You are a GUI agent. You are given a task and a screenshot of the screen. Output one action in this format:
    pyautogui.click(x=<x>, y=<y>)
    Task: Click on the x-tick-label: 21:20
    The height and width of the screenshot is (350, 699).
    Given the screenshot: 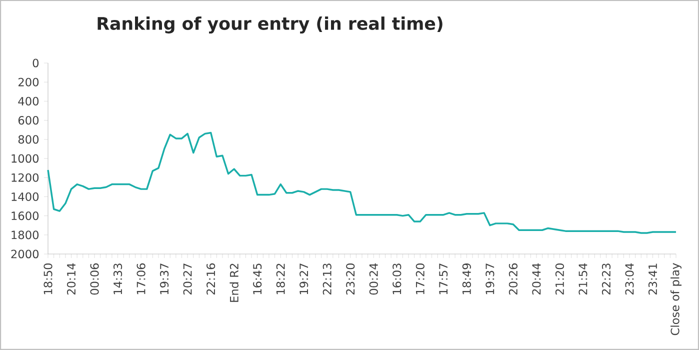 What is the action you would take?
    pyautogui.click(x=559, y=279)
    